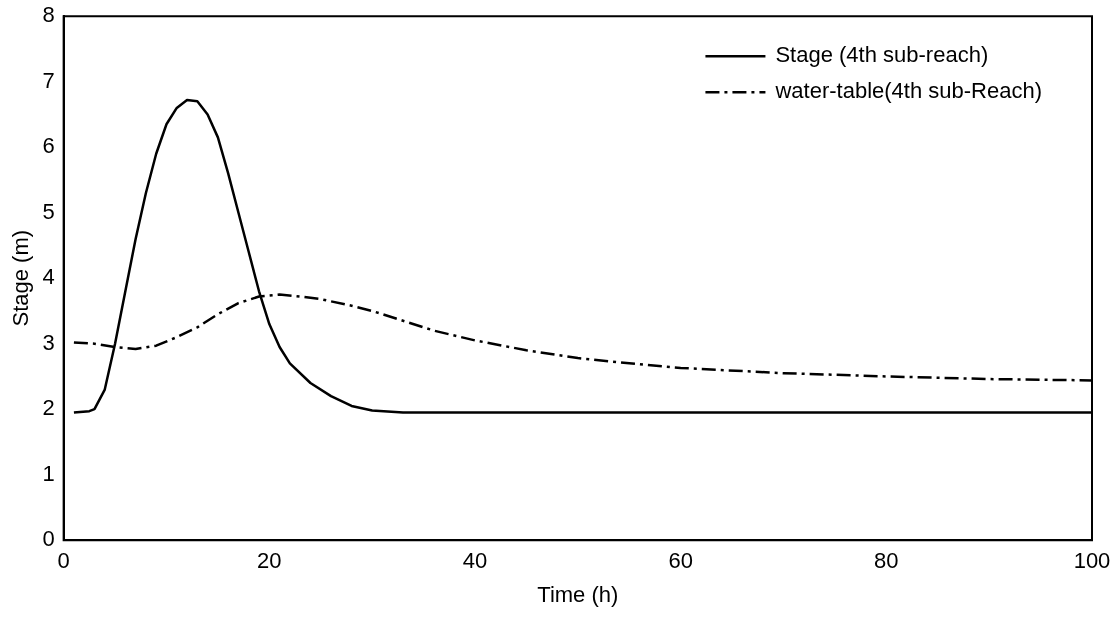 Image resolution: width=1117 pixels, height=618 pixels. Describe the element at coordinates (1092, 561) in the screenshot. I see `x-tick-label: 100` at that location.